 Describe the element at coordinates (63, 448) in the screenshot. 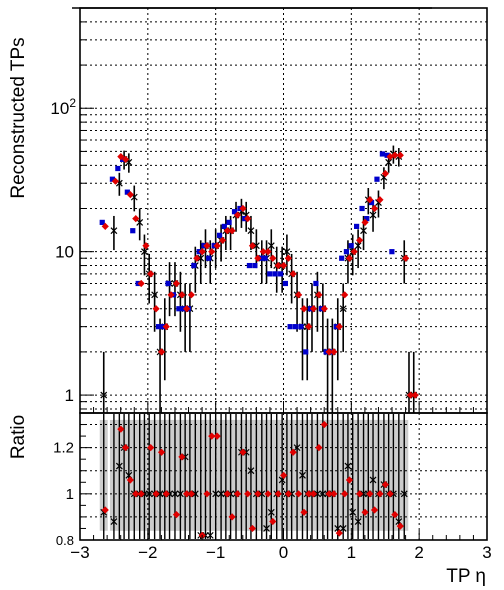

I see `lower-y-tick-label: 1.2` at that location.